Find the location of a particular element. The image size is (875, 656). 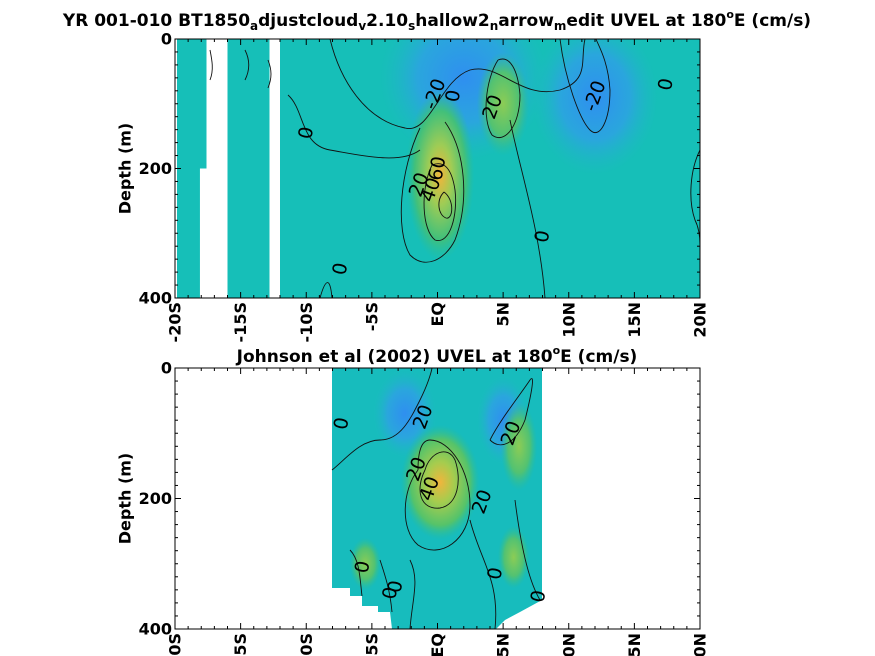

contour-label: 60 is located at coordinates (438, 169).